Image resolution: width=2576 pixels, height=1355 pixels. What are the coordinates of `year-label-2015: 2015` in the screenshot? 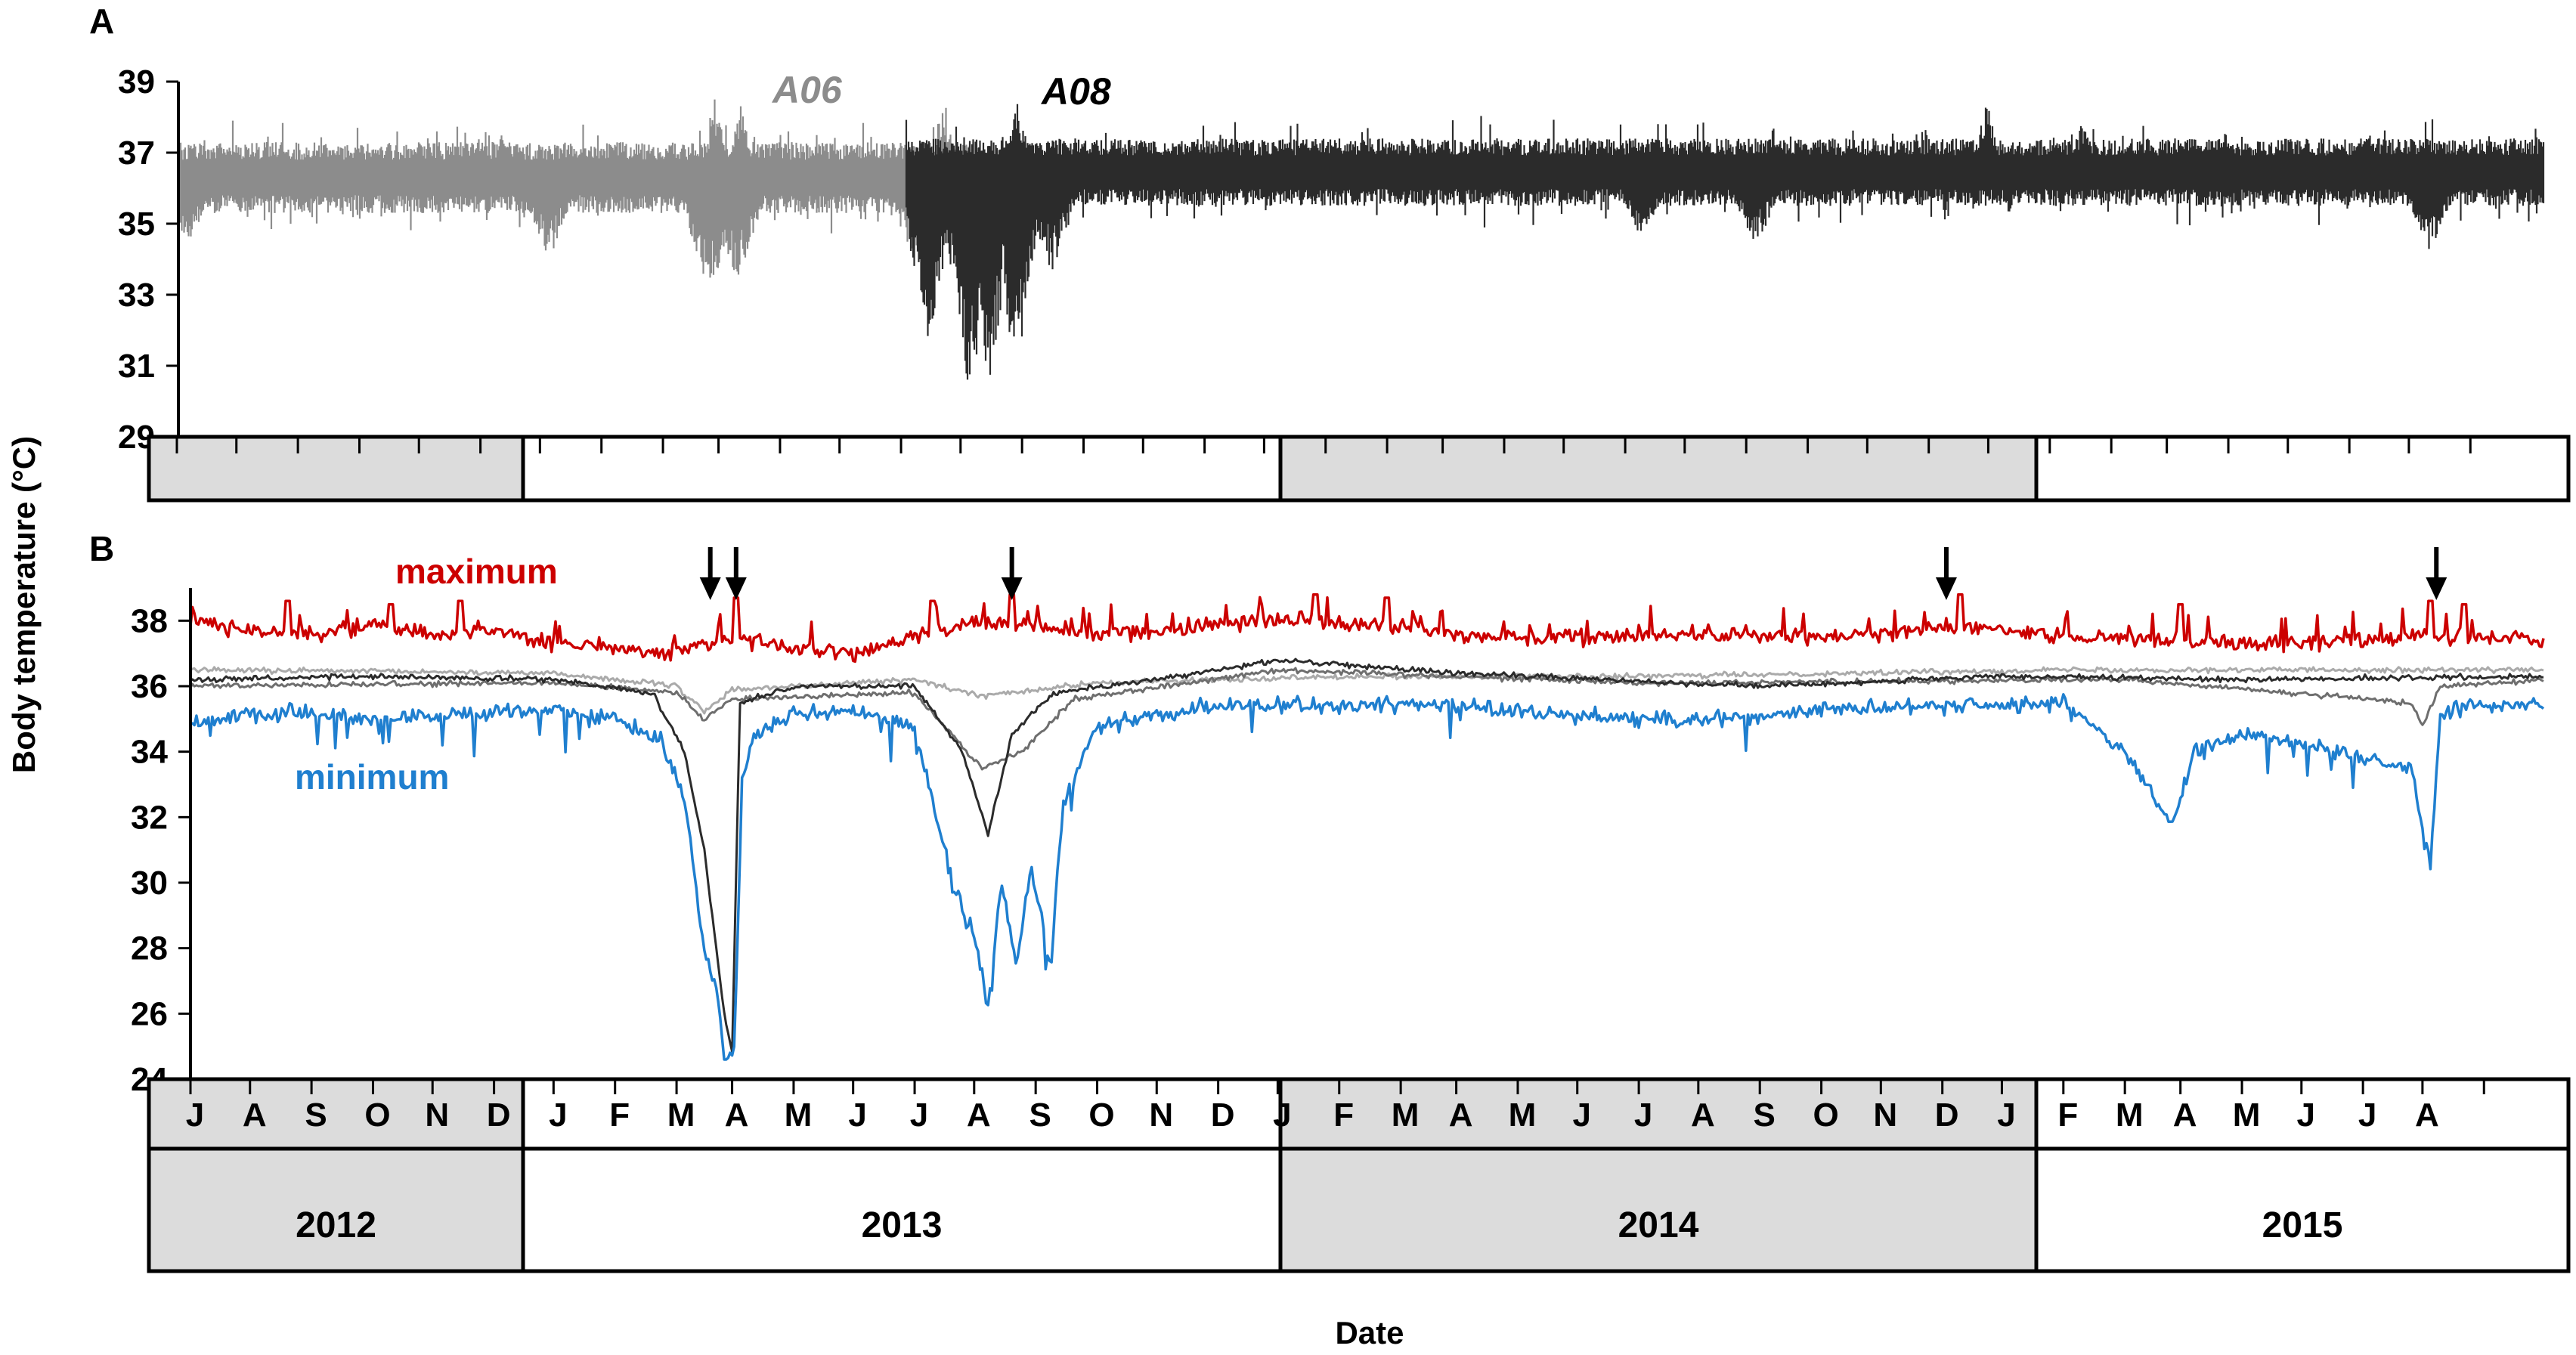 It's located at (2302, 1225).